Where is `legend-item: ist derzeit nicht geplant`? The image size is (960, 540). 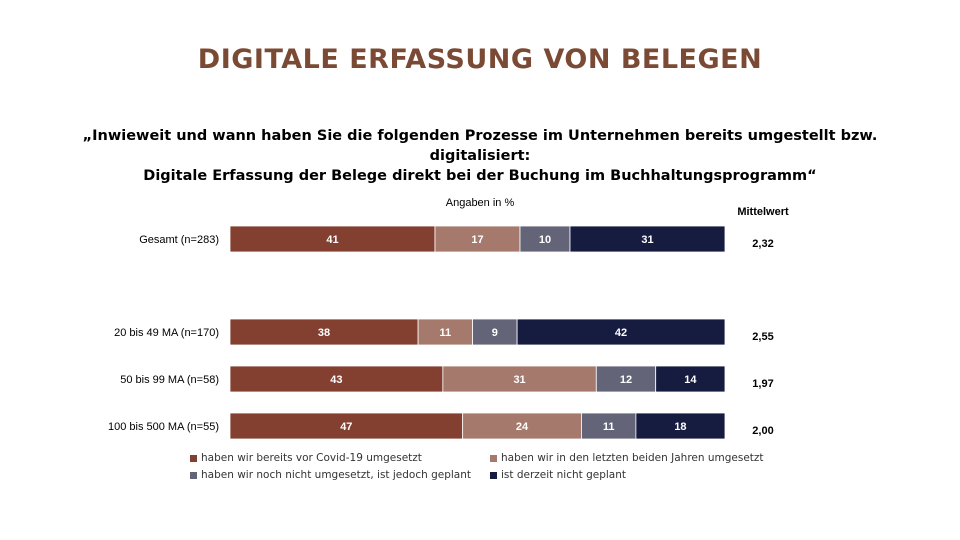 legend-item: ist derzeit nicht geplant is located at coordinates (558, 475).